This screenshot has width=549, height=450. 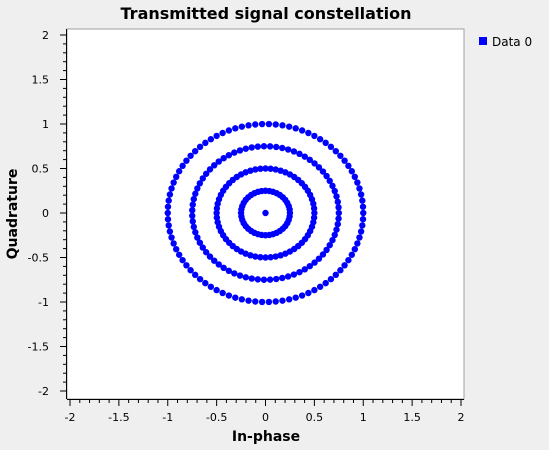 What do you see at coordinates (45, 35) in the screenshot?
I see `y-tick-label: 2` at bounding box center [45, 35].